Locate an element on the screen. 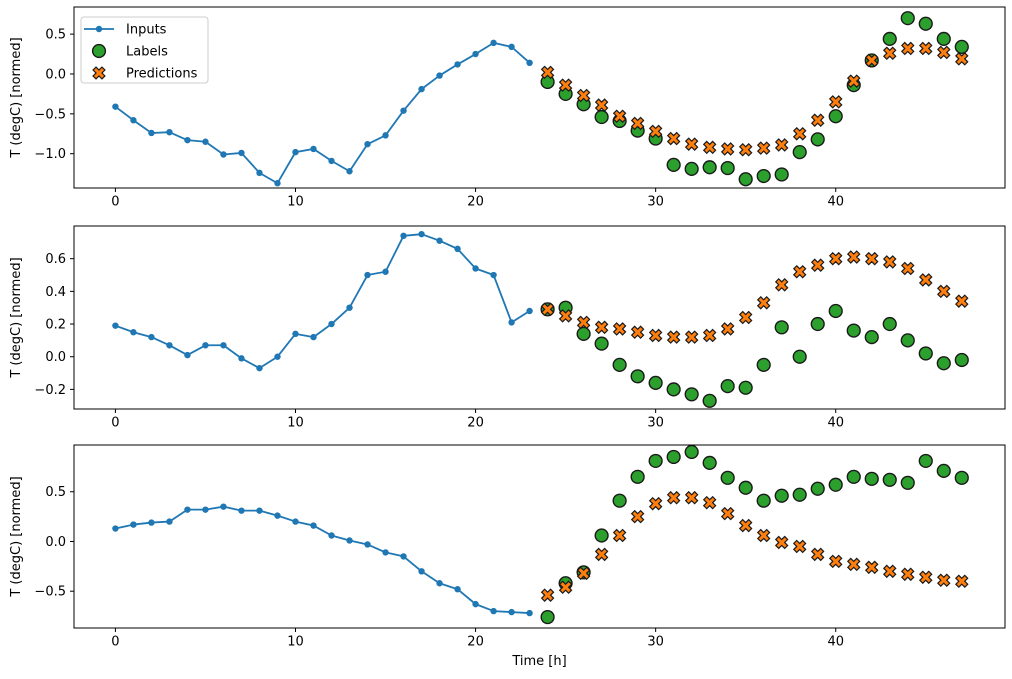  inputs-series is located at coordinates (322, 560).